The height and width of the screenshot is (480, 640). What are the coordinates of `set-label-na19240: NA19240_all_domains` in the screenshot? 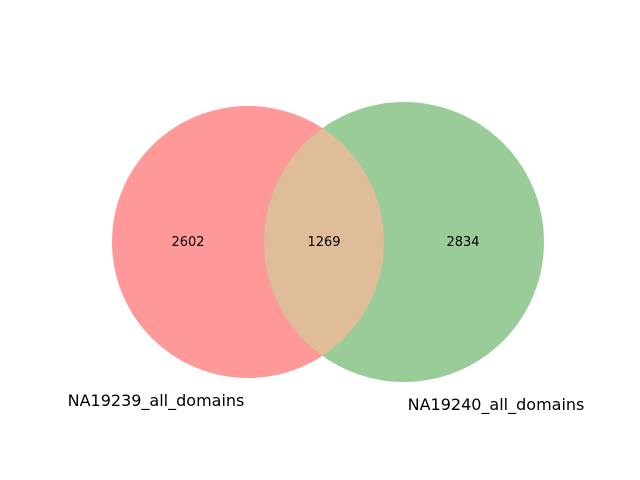 It's located at (496, 405).